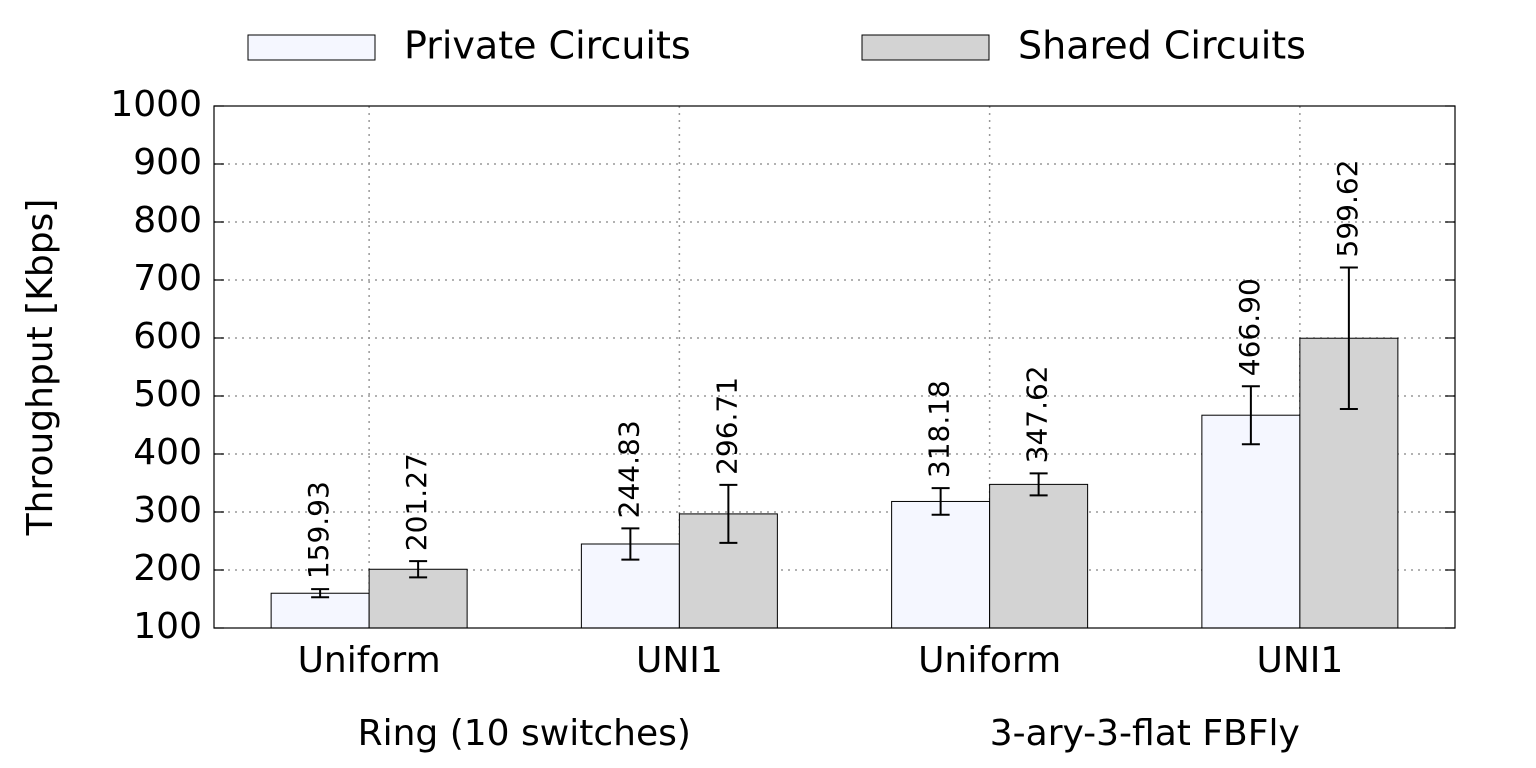 The height and width of the screenshot is (768, 1536). I want to click on legend-label: Shared Circuits, so click(1162, 46).